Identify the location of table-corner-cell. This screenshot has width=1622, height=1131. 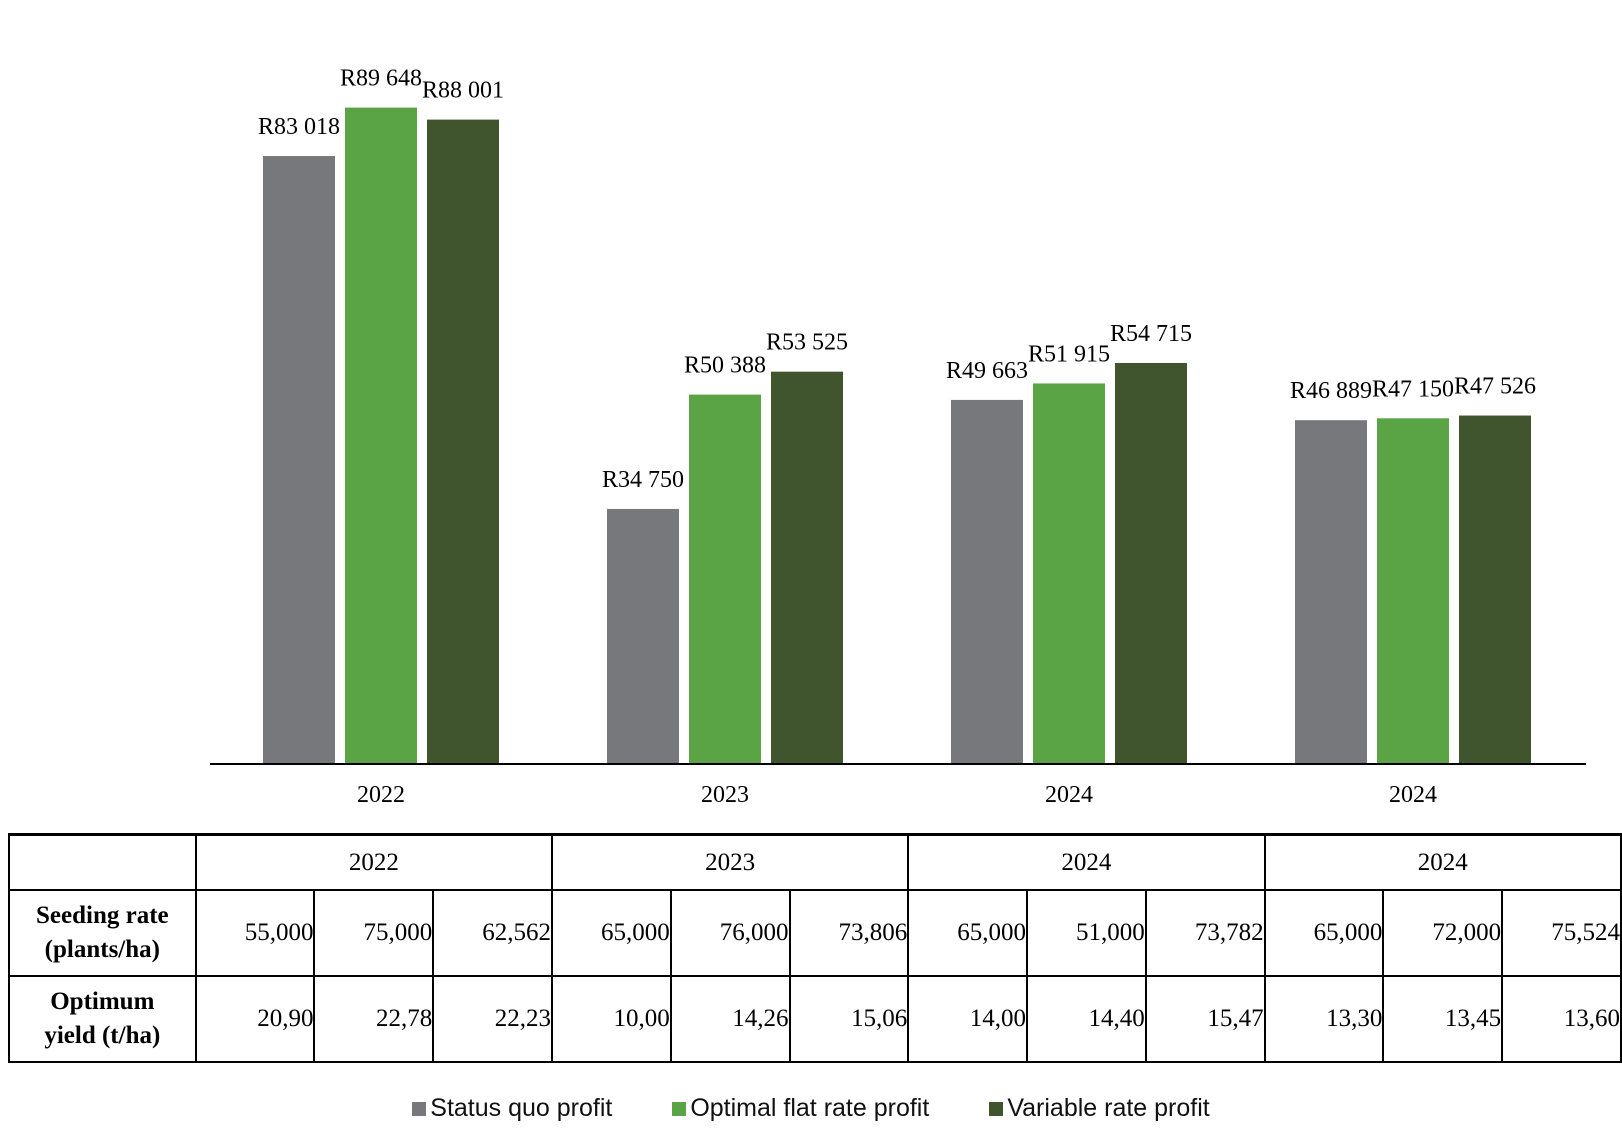
(102, 862).